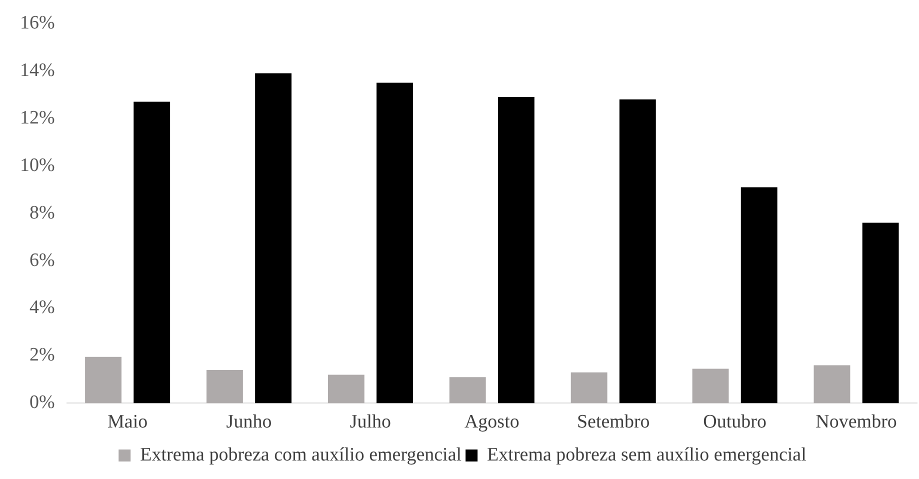  Describe the element at coordinates (613, 422) in the screenshot. I see `x-tick-label: Setembro` at that location.